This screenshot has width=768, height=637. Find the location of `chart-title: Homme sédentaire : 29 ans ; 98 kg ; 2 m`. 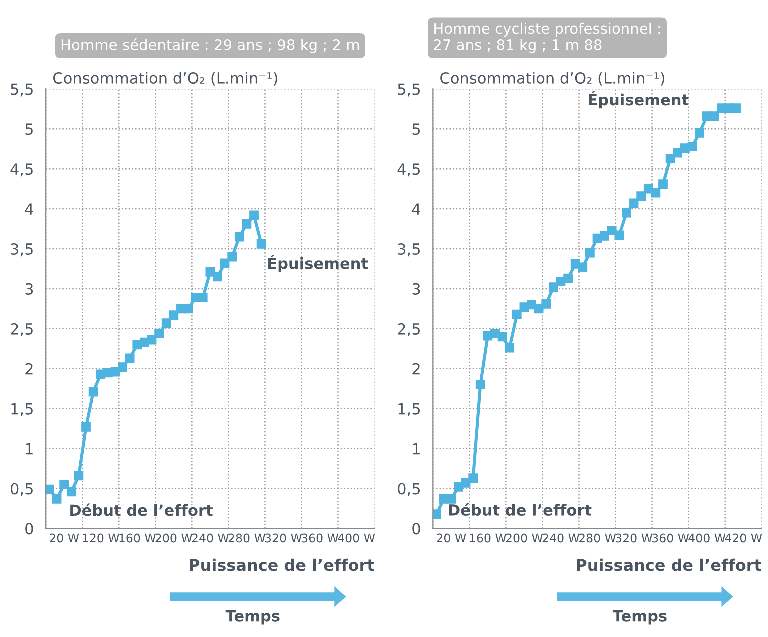

chart-title: Homme sédentaire : 29 ans ; 98 kg ; 2 m is located at coordinates (211, 46).